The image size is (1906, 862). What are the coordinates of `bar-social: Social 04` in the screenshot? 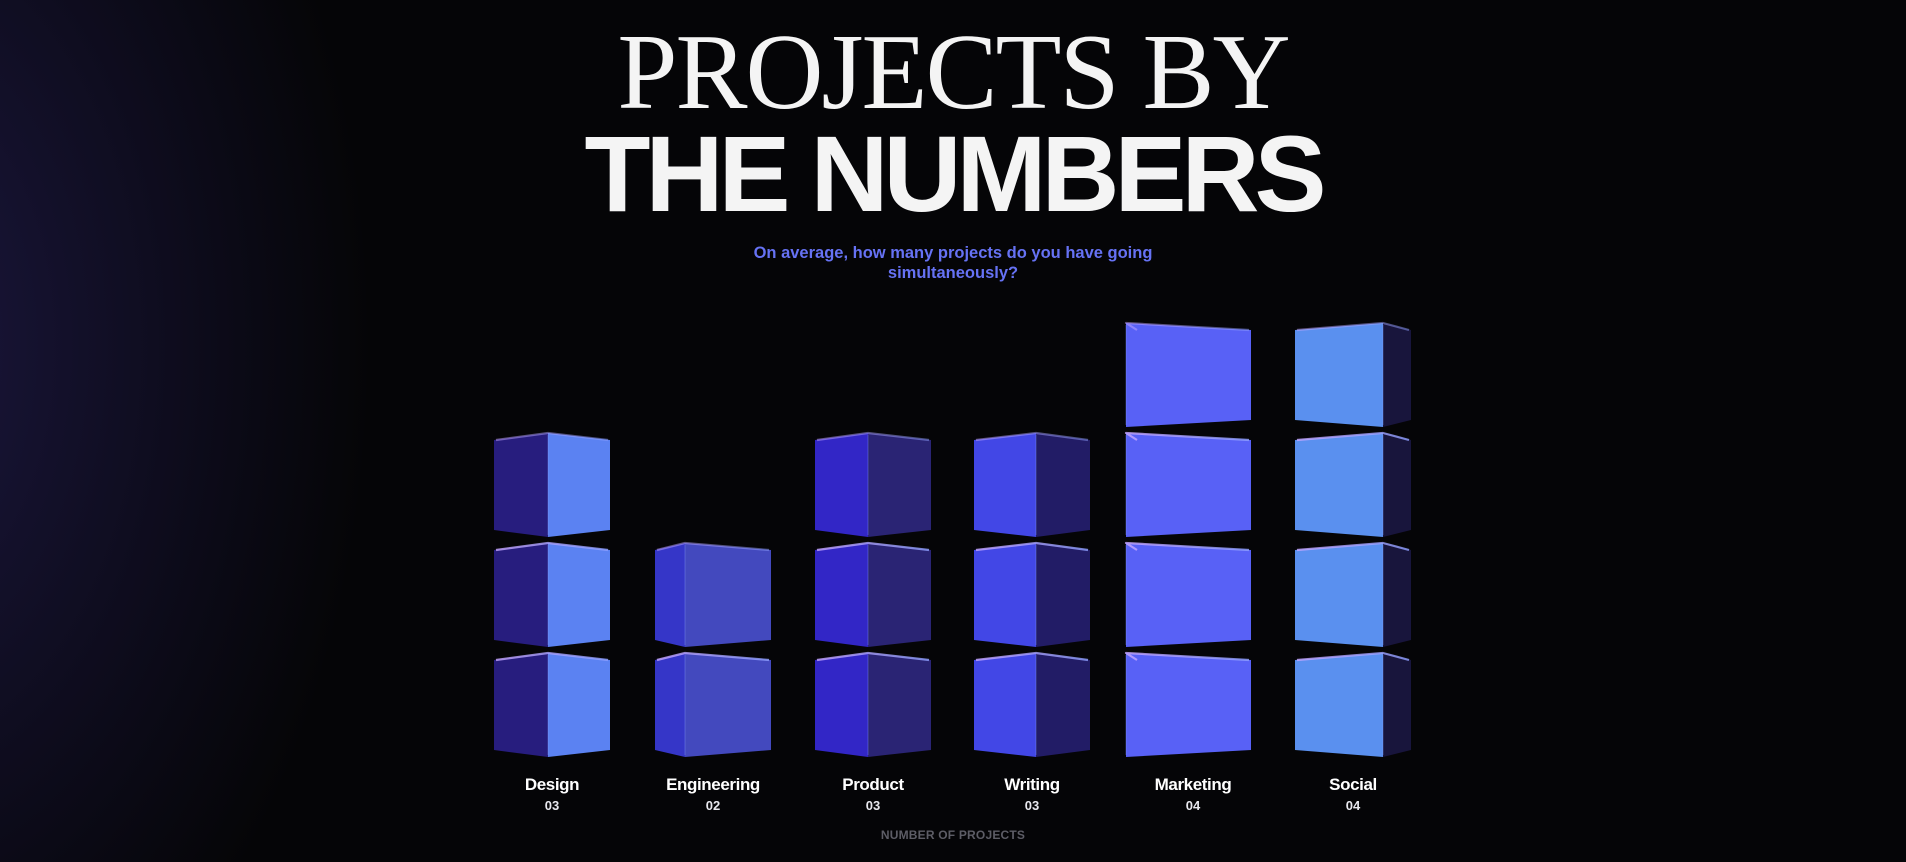 It's located at (1353, 567).